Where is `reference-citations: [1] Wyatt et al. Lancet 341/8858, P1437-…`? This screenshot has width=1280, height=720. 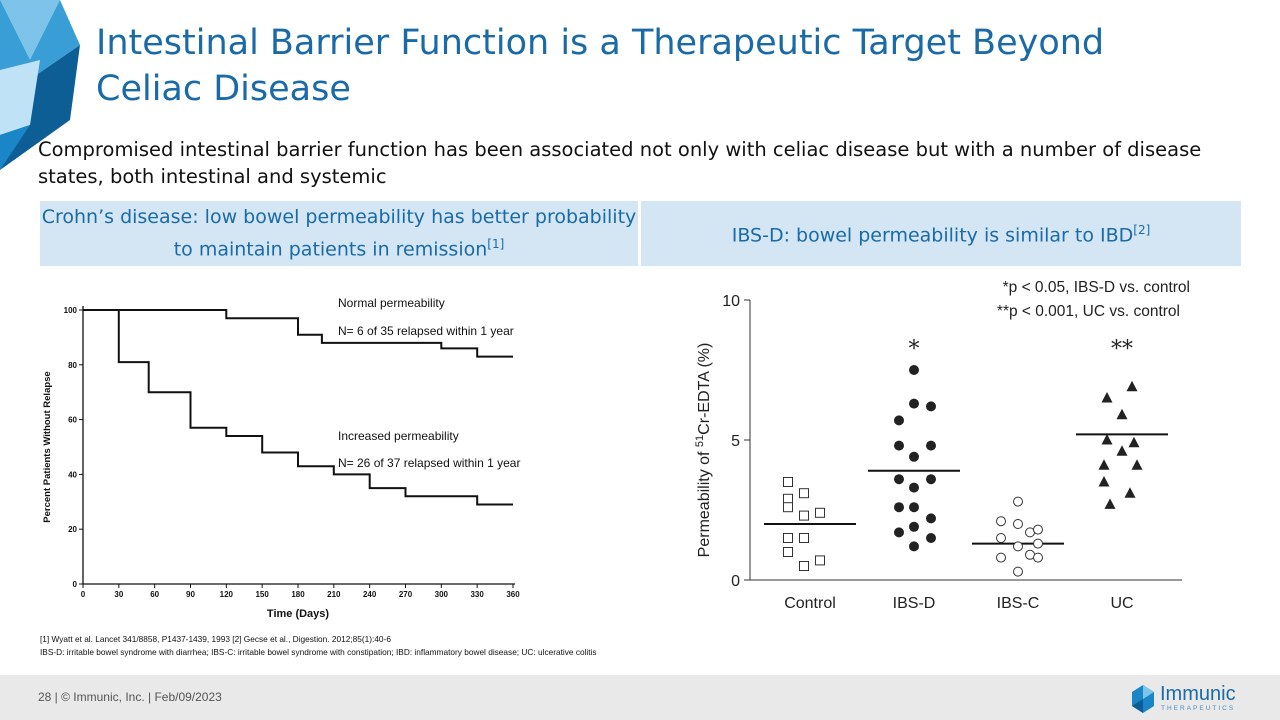 reference-citations: [1] Wyatt et al. Lancet 341/8858, P1437-… is located at coordinates (215, 639).